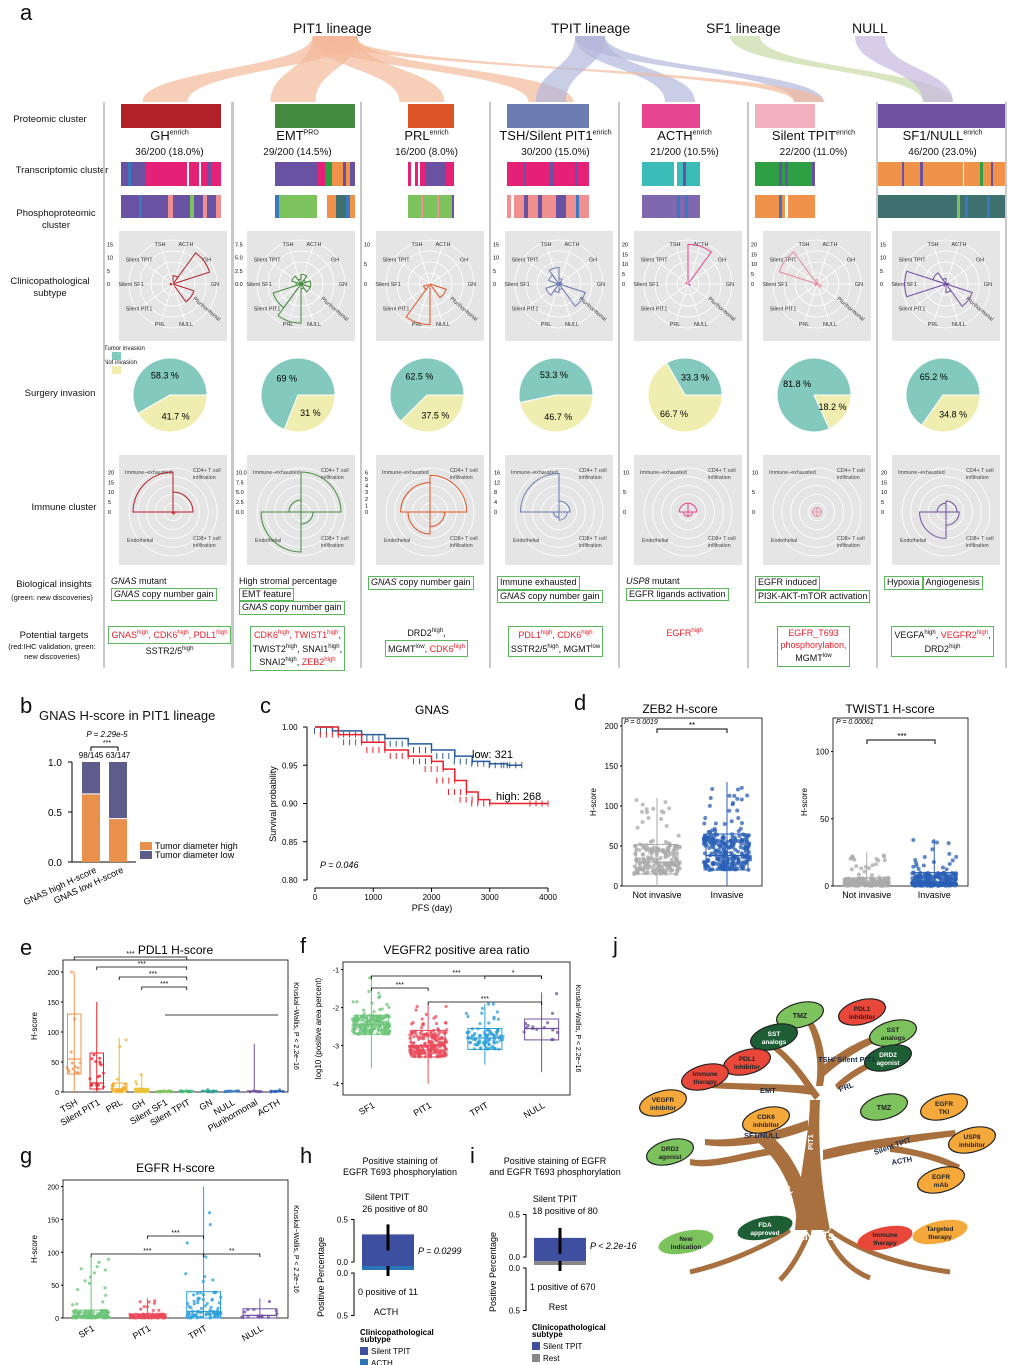  I want to click on y-axis-label: Survival probability, so click(273, 804).